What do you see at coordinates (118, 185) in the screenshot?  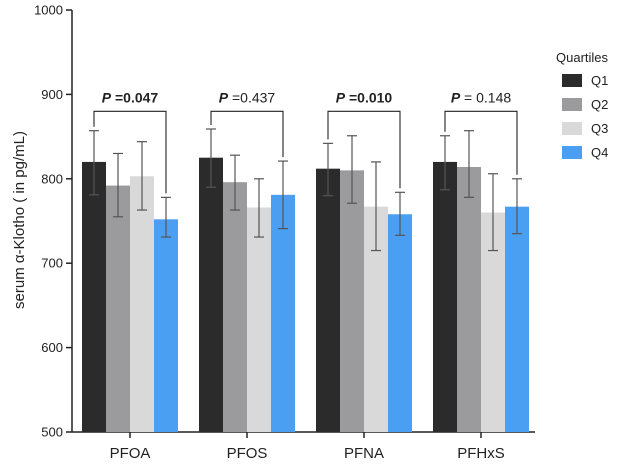 I see `error-bar-pfoa-q2` at bounding box center [118, 185].